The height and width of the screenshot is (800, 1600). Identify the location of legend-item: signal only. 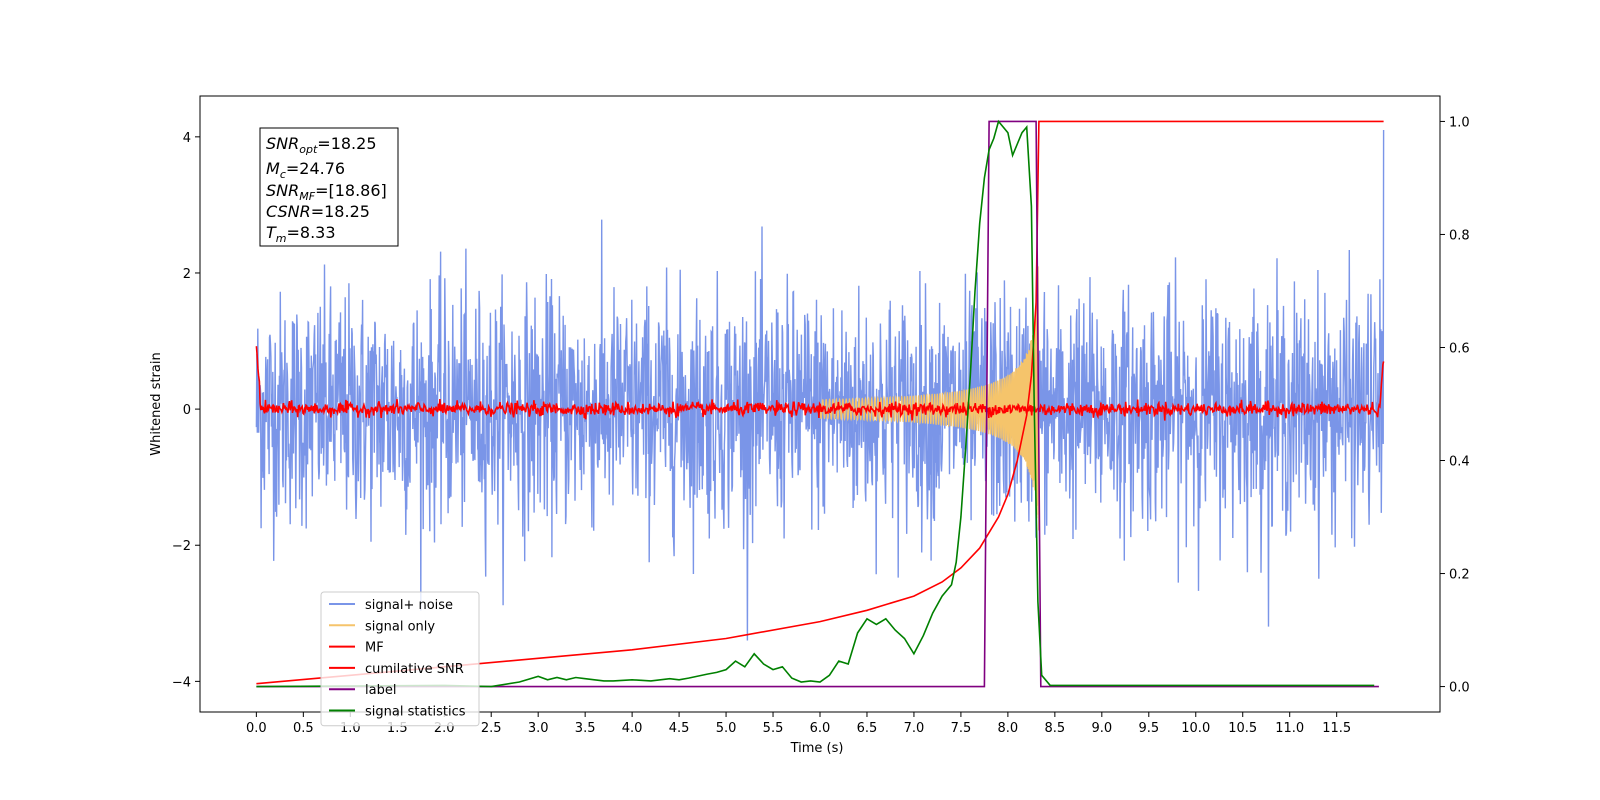
(382, 626).